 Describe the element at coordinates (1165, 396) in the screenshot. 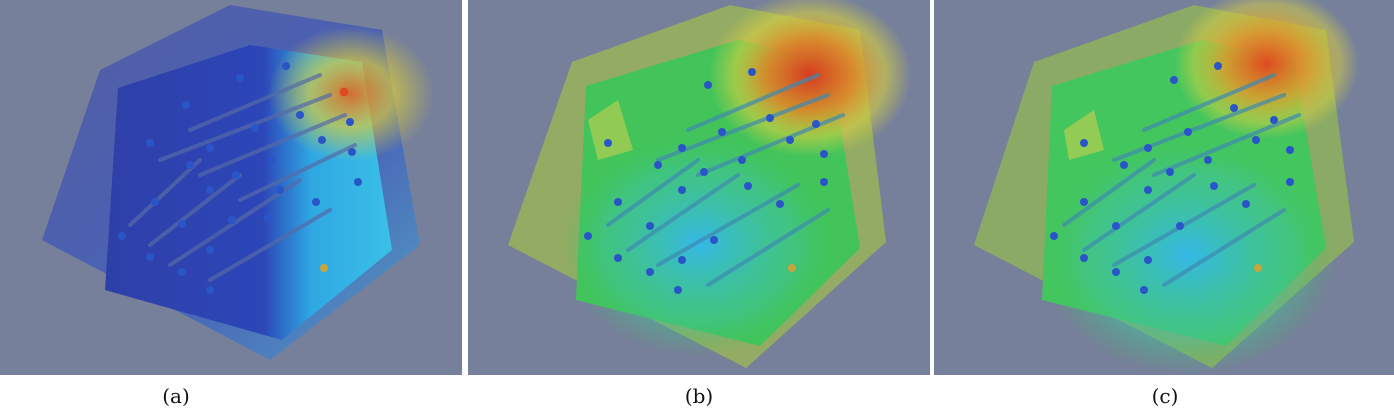

I see `caption-c: (c)` at that location.